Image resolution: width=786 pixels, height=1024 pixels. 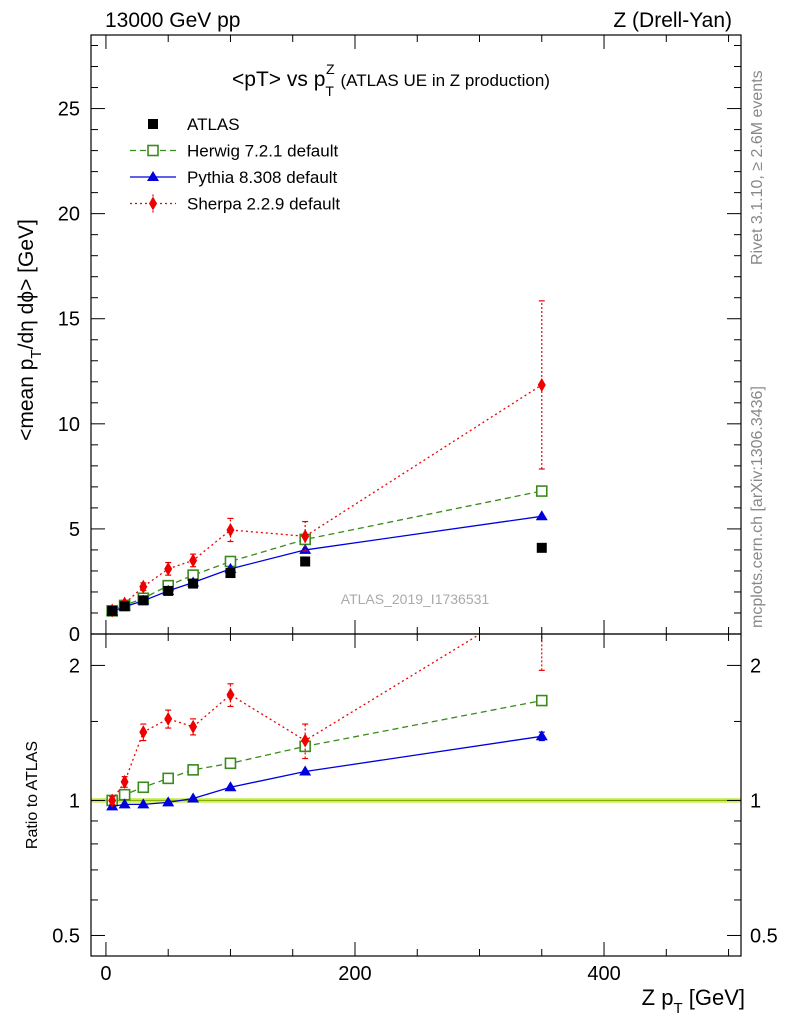 I want to click on rivet-version-text: Rivet 3.1.10, ≥ 2.6M events, so click(x=757, y=167).